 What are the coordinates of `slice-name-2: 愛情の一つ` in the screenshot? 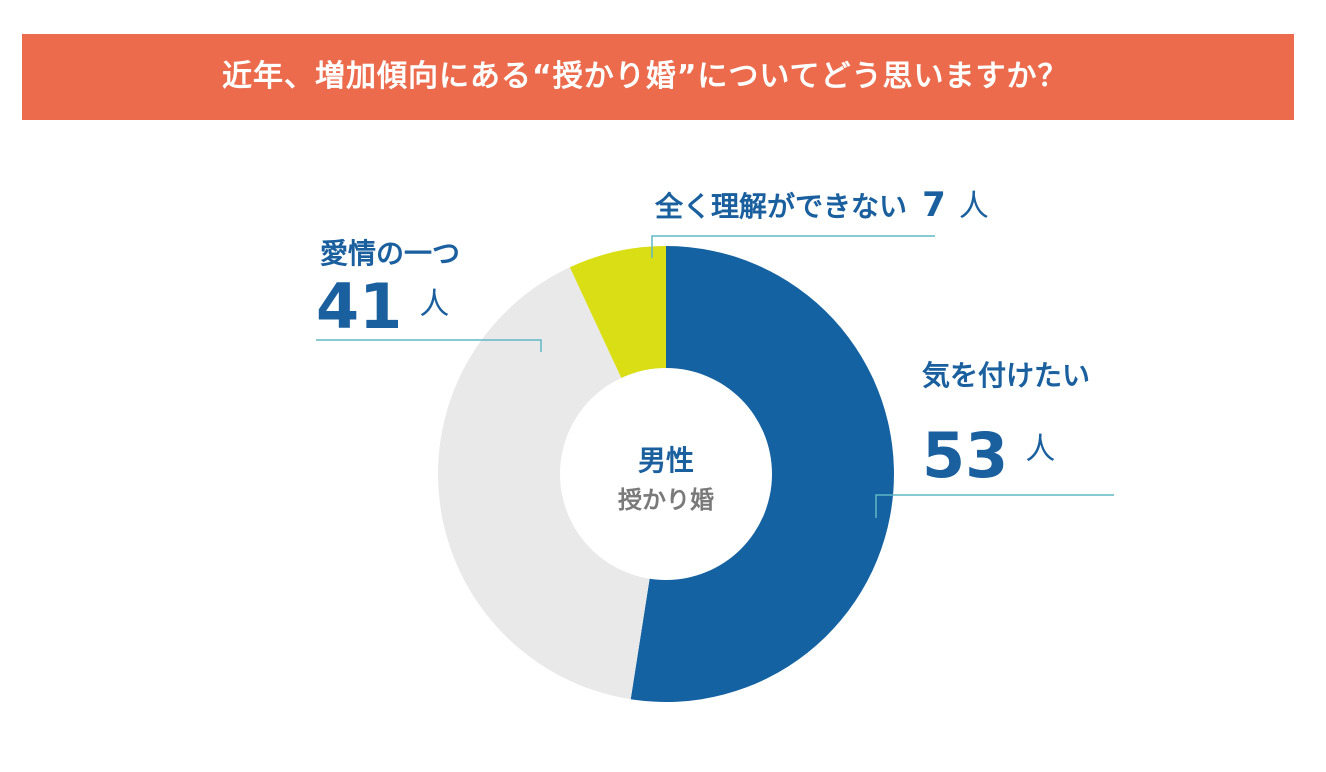 It's located at (390, 253).